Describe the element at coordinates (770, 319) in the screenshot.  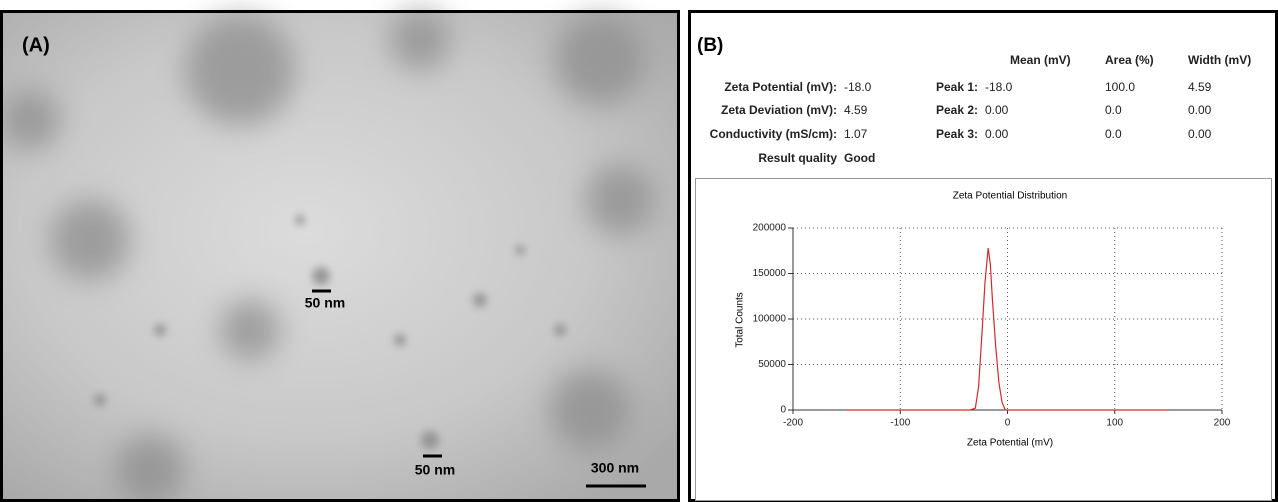
I see `y-tick-label: 100000` at that location.